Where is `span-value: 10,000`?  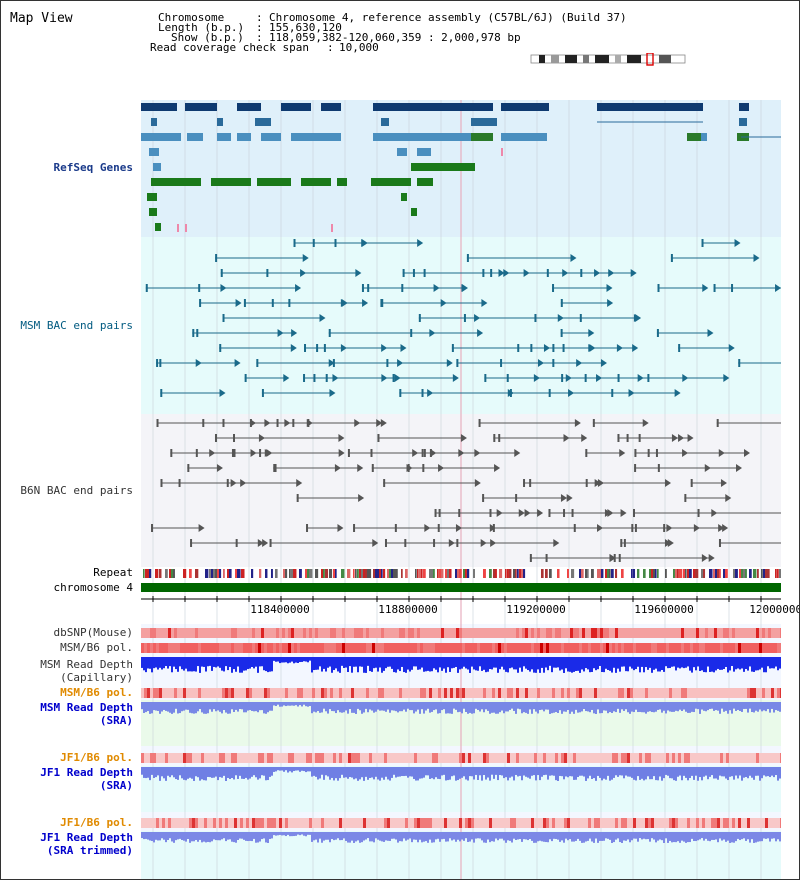 span-value: 10,000 is located at coordinates (359, 47).